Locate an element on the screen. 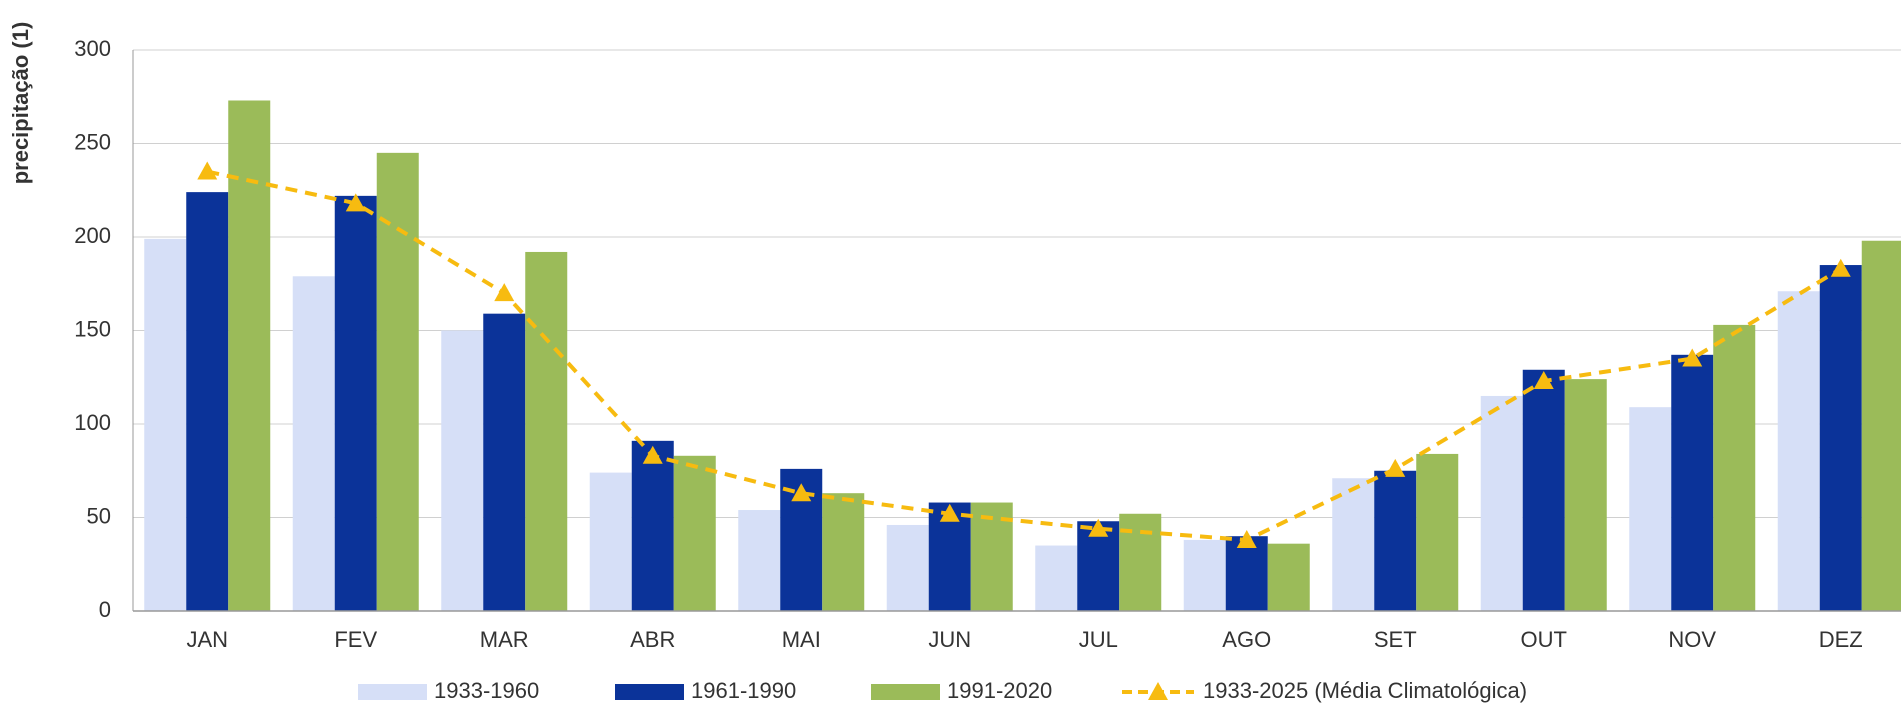 Image resolution: width=1901 pixels, height=705 pixels. y-tick-label: 300 is located at coordinates (92, 48).